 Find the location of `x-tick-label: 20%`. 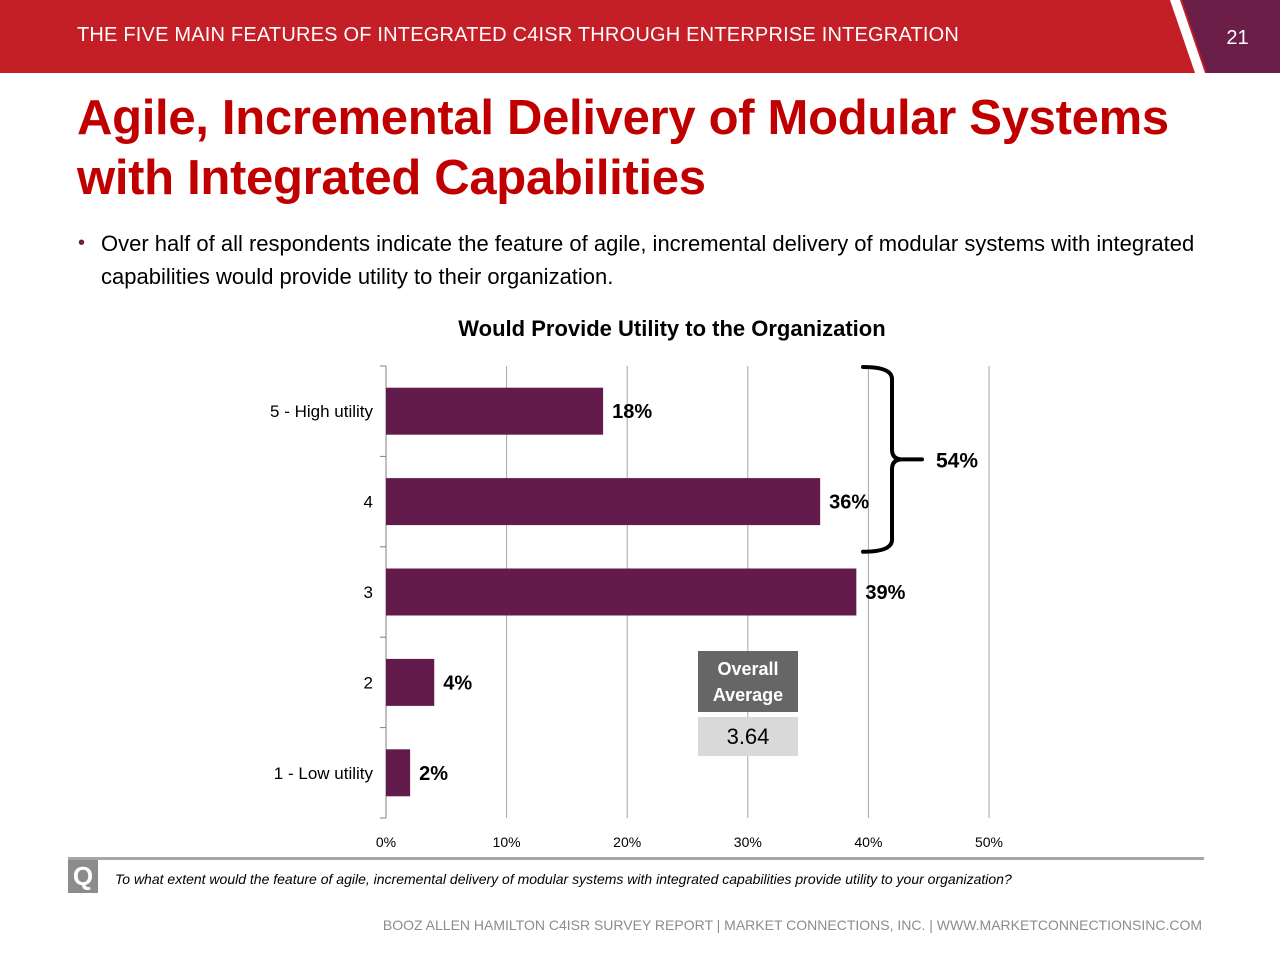

x-tick-label: 20% is located at coordinates (627, 842).